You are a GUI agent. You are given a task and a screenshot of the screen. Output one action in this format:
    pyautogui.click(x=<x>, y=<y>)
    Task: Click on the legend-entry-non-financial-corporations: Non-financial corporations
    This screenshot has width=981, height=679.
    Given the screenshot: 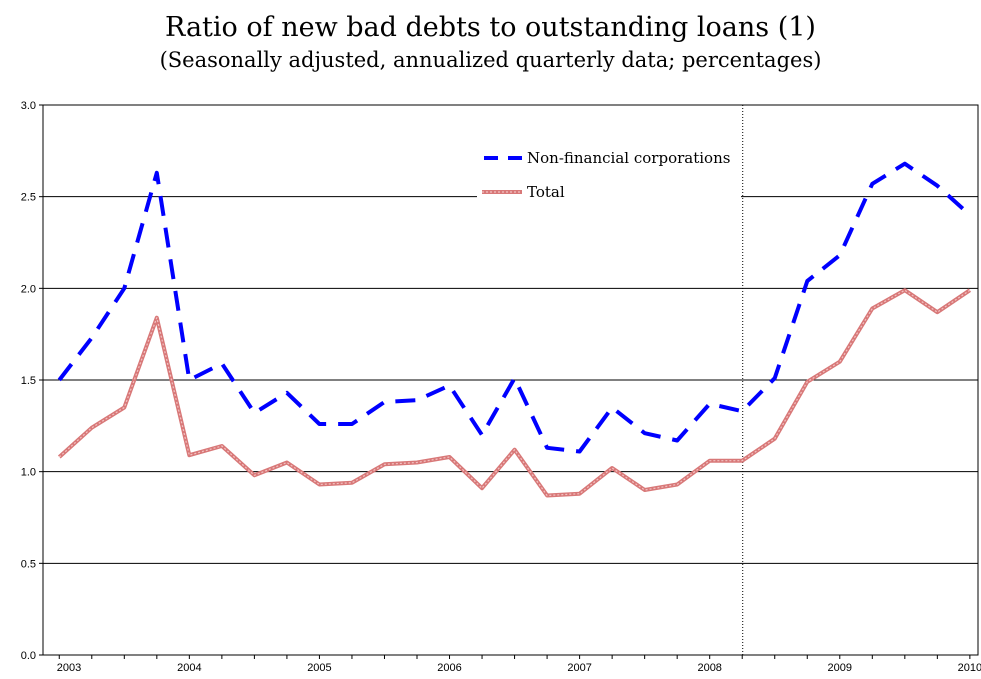 What is the action you would take?
    pyautogui.click(x=628, y=158)
    